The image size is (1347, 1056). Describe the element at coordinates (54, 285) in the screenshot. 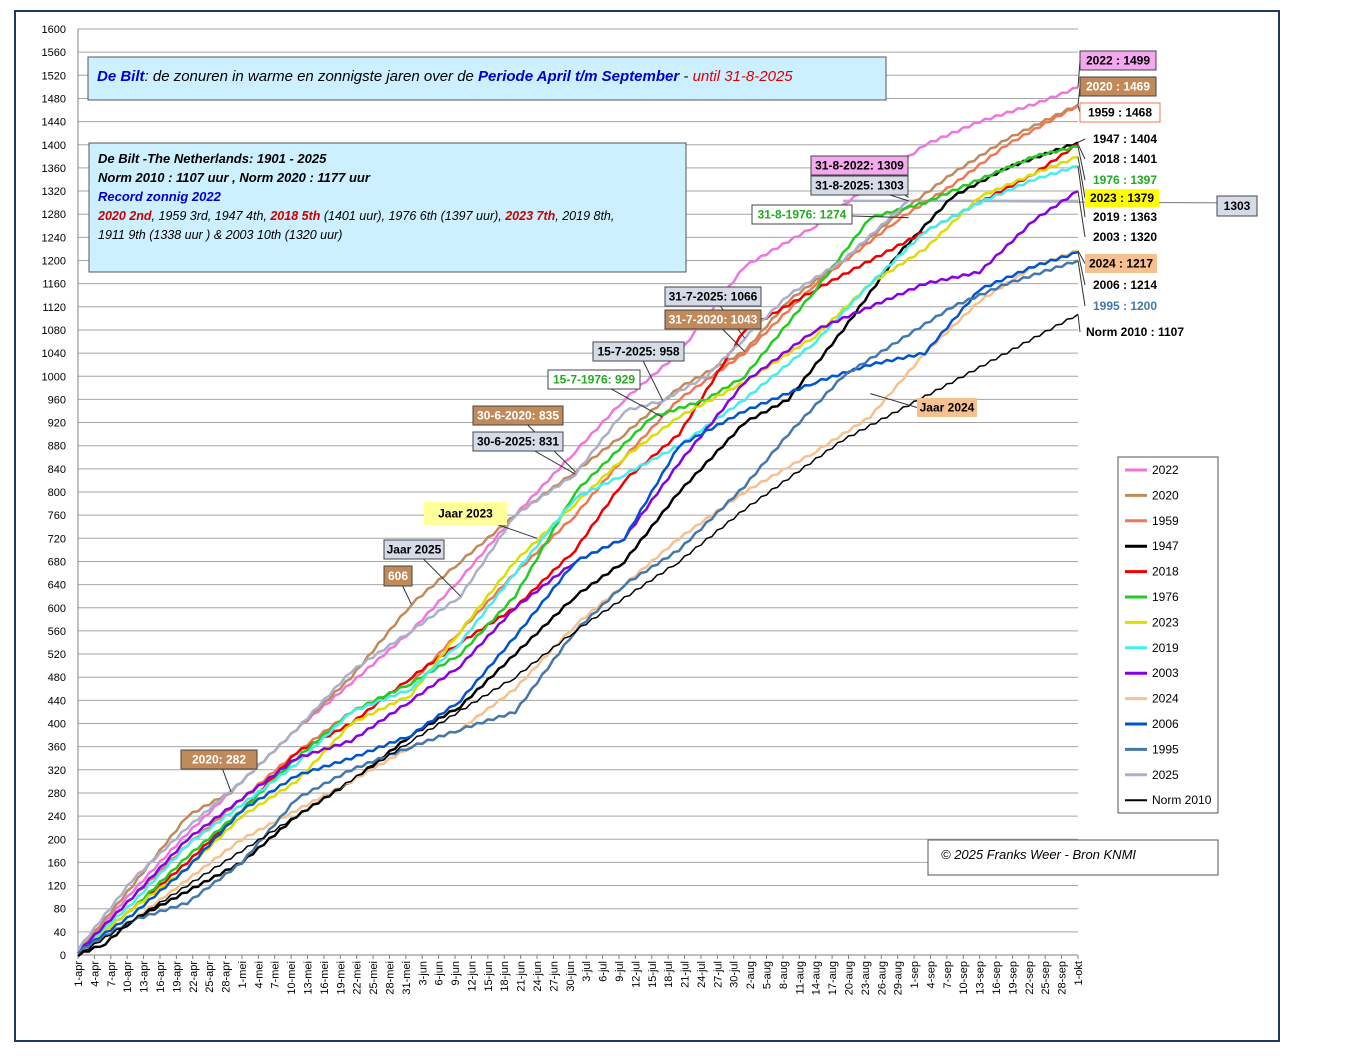

I see `y-tick-label: 1160` at that location.